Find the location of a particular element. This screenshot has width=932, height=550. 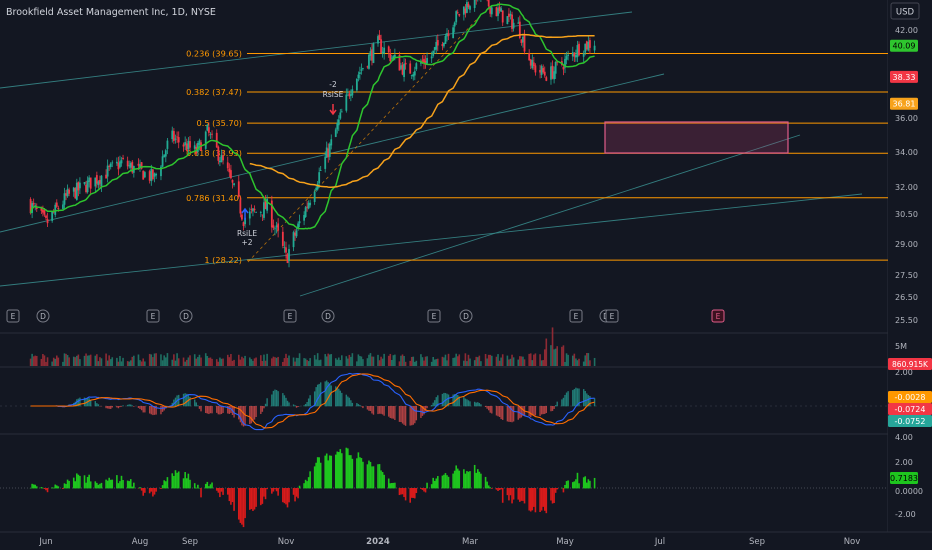

macd-signal-line is located at coordinates (312, 401).